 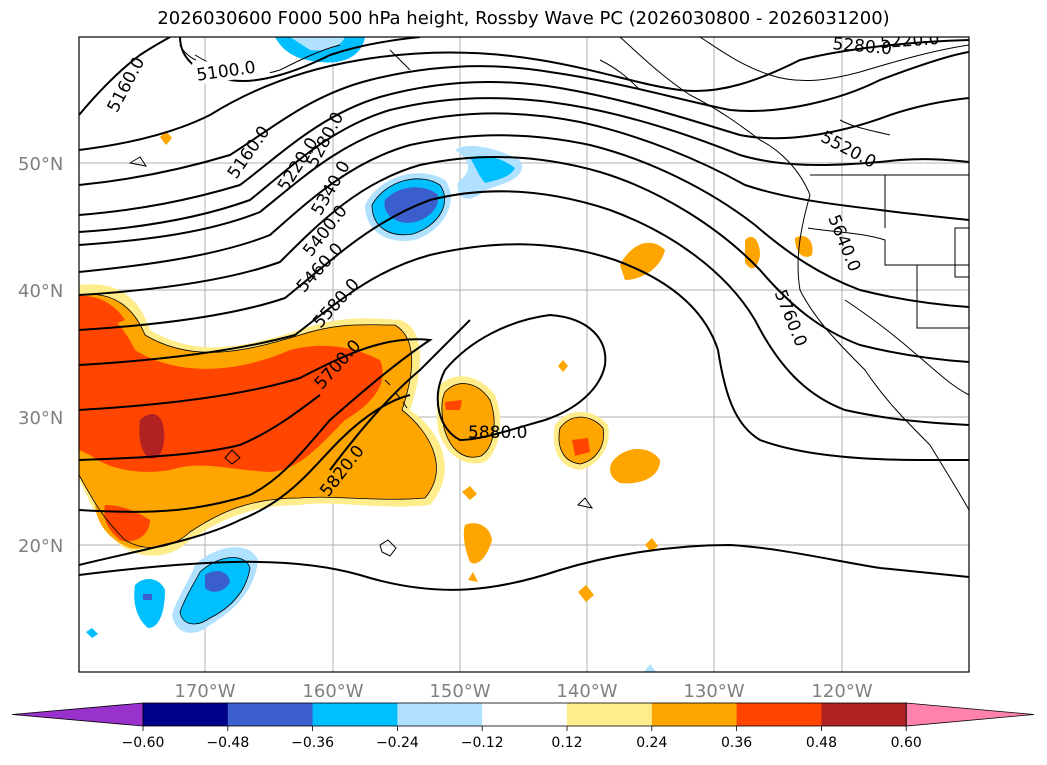 I want to click on lon-label: 140°W, so click(x=586, y=691).